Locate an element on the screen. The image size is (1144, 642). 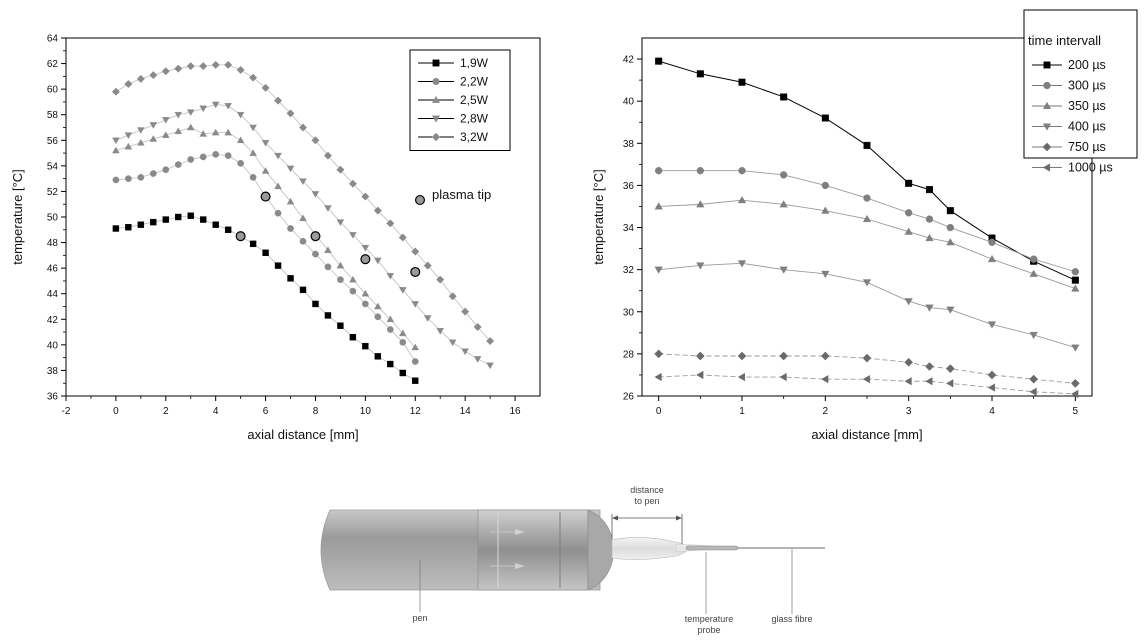
left-legend-marker is located at coordinates (436, 81).